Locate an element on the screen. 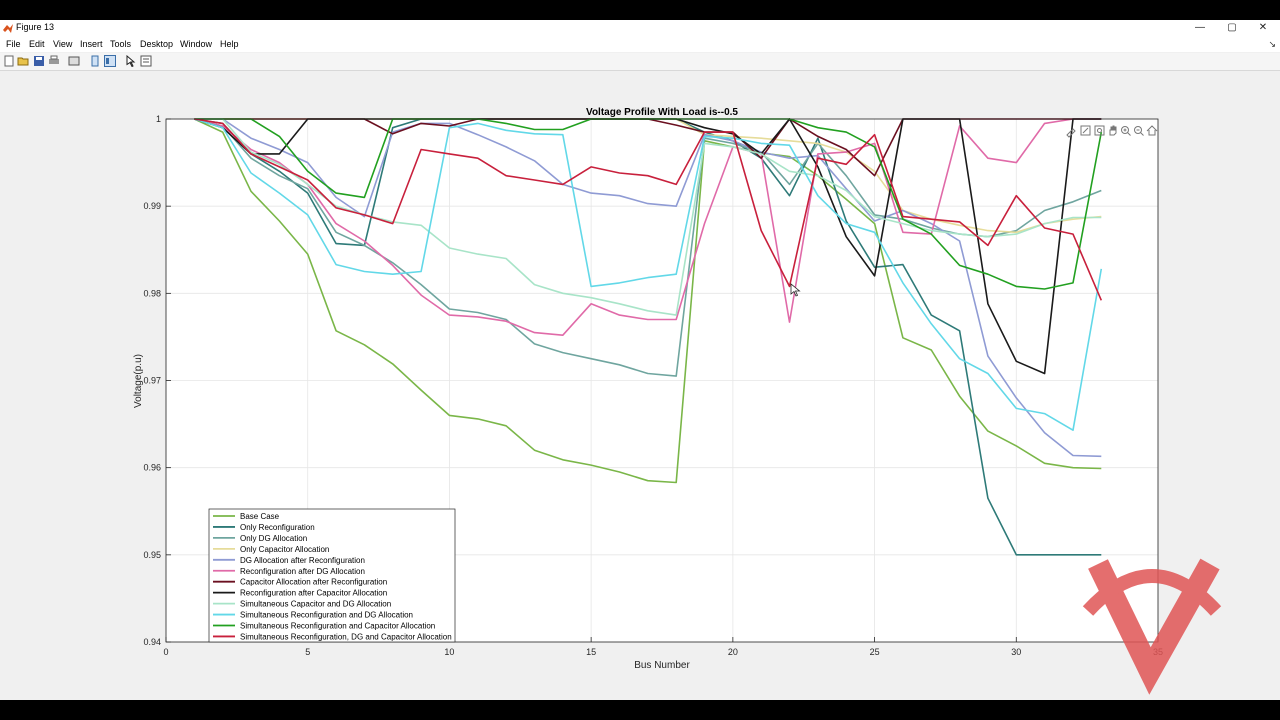 The height and width of the screenshot is (720, 1280). menu-help: Help is located at coordinates (229, 44).